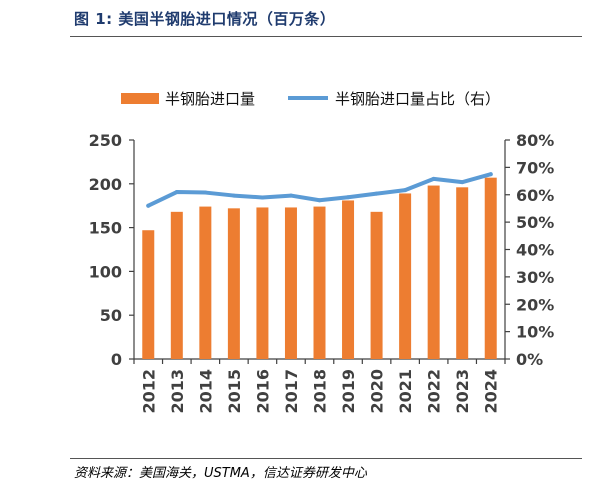 The image size is (596, 490). What do you see at coordinates (205, 391) in the screenshot?
I see `x-axis-tick-label: 2014` at bounding box center [205, 391].